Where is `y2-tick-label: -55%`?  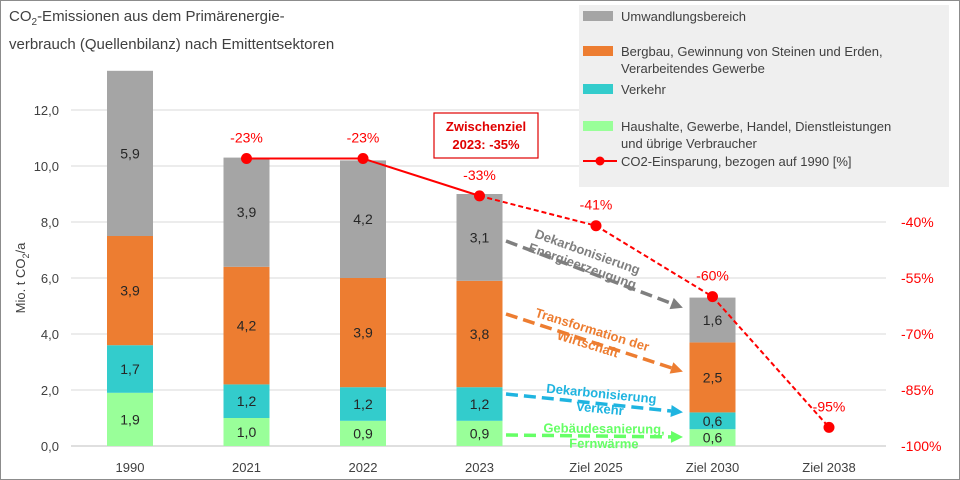 y2-tick-label: -55% is located at coordinates (917, 278).